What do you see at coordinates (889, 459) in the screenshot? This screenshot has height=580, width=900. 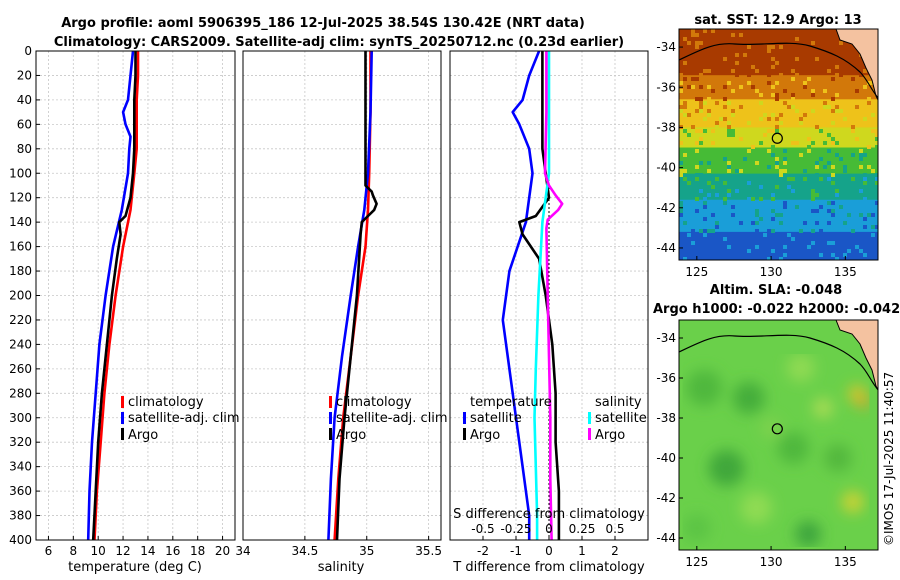 I see `imos-watermark: ©IMOS 17-Jul-2025 11:40:57` at bounding box center [889, 459].